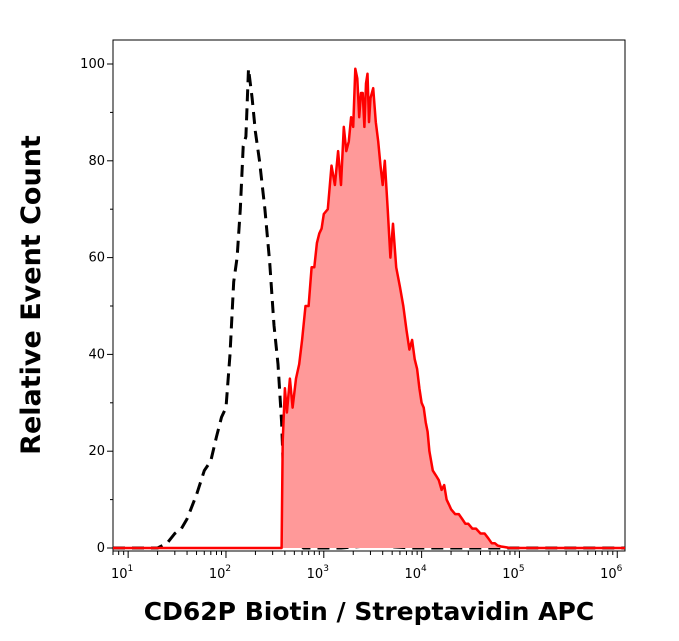  Describe the element at coordinates (96, 354) in the screenshot. I see `y-tick-label-2: 40` at that location.